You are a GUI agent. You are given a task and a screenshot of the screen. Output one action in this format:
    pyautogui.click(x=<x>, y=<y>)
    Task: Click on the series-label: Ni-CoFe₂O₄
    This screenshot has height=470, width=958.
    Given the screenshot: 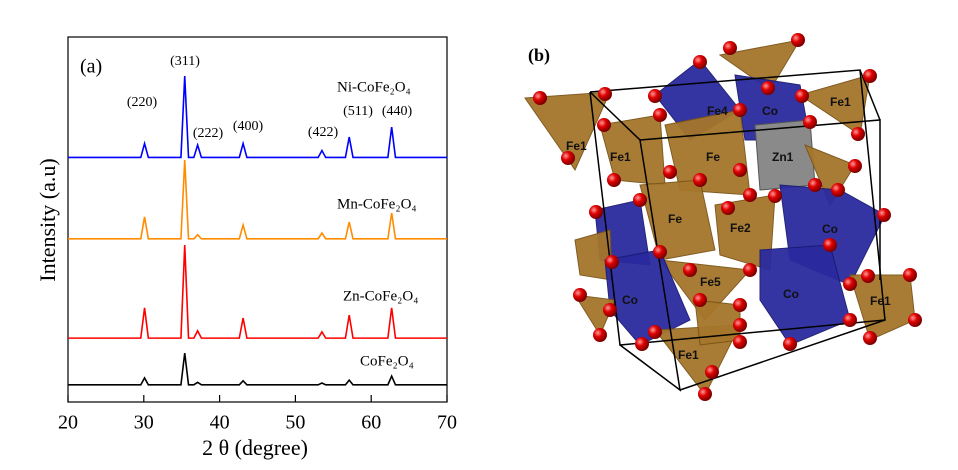 What is the action you would take?
    pyautogui.click(x=374, y=87)
    